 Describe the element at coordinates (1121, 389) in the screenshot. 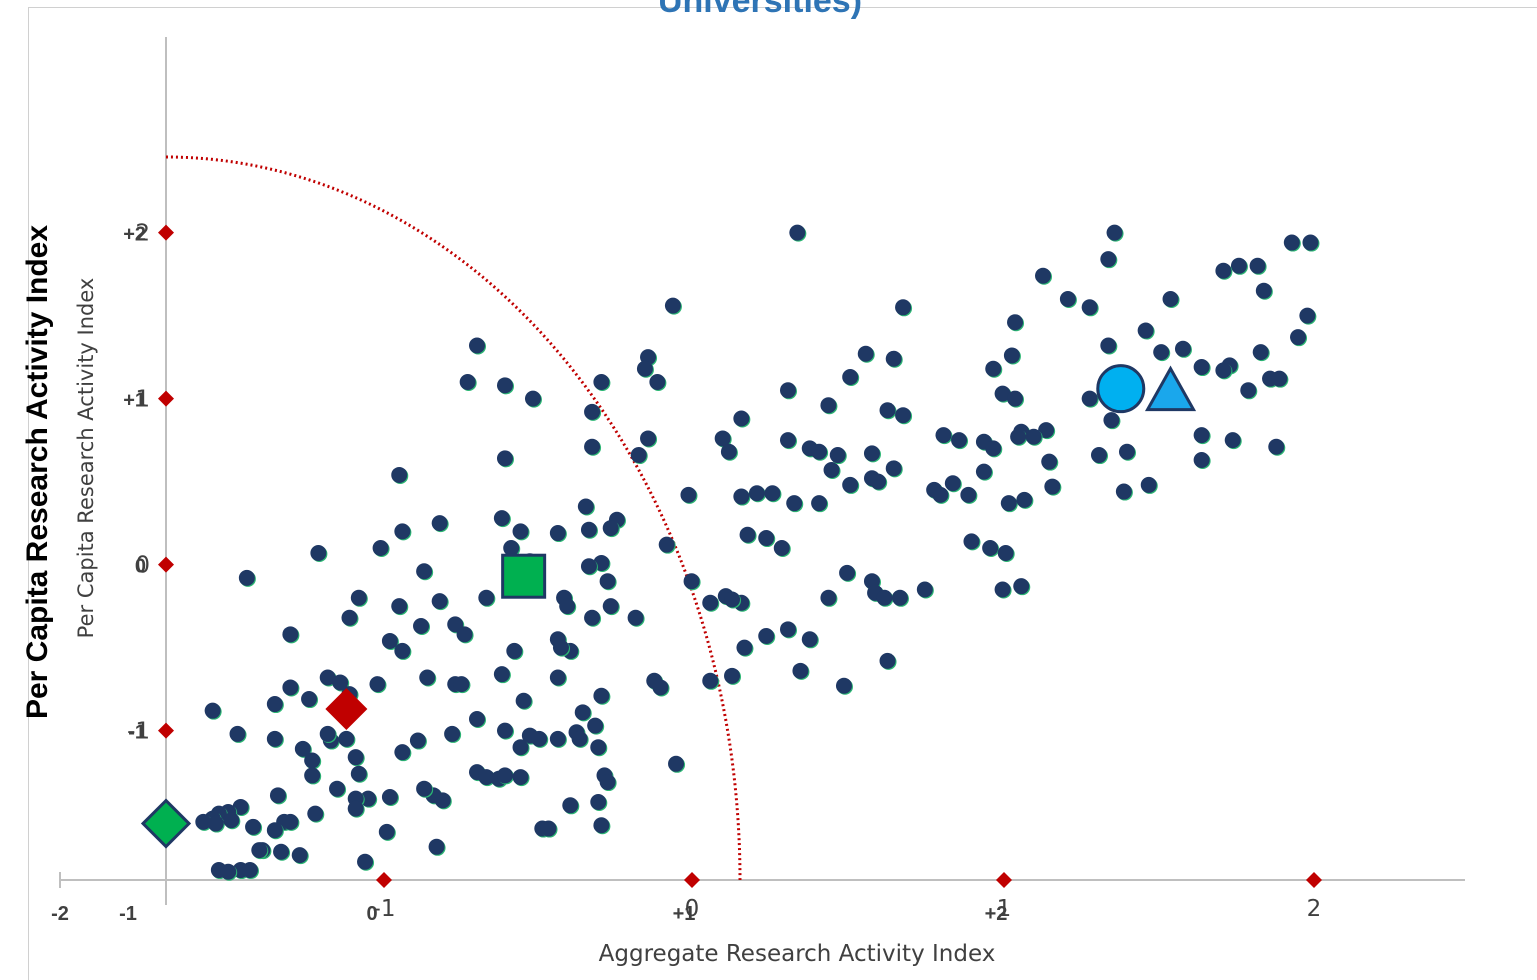

I see `highlight-circle` at that location.